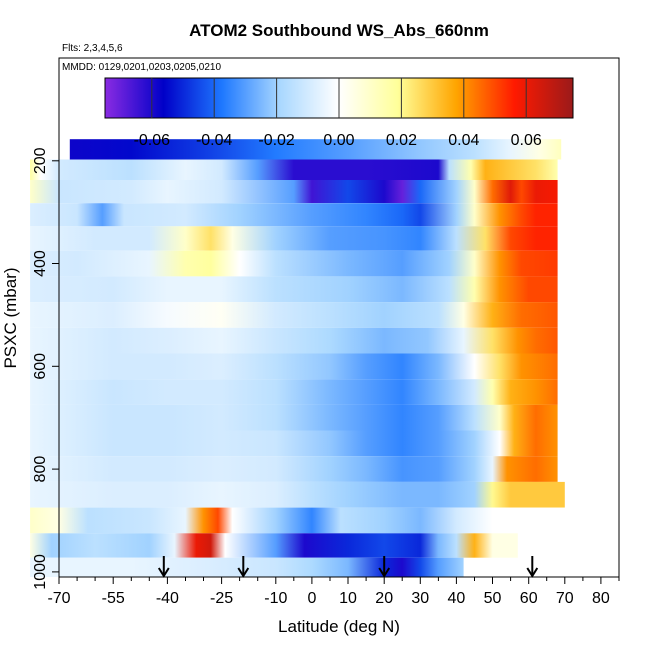  Describe the element at coordinates (463, 140) in the screenshot. I see `colorbar-tick-label: 0.04` at that location.